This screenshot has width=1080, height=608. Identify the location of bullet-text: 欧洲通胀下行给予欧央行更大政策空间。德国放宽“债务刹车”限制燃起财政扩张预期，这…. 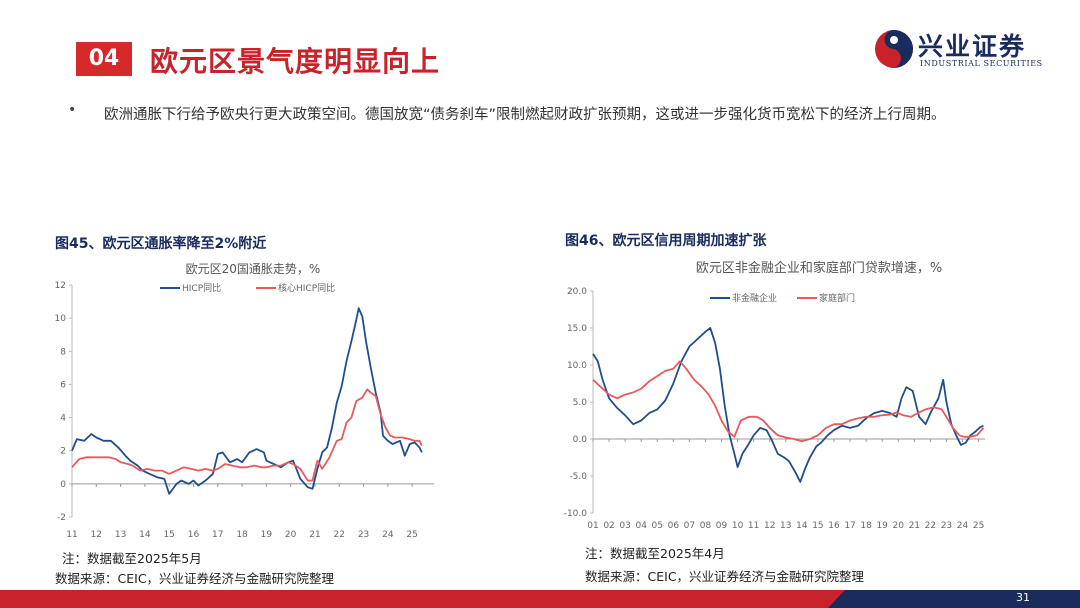
(525, 115).